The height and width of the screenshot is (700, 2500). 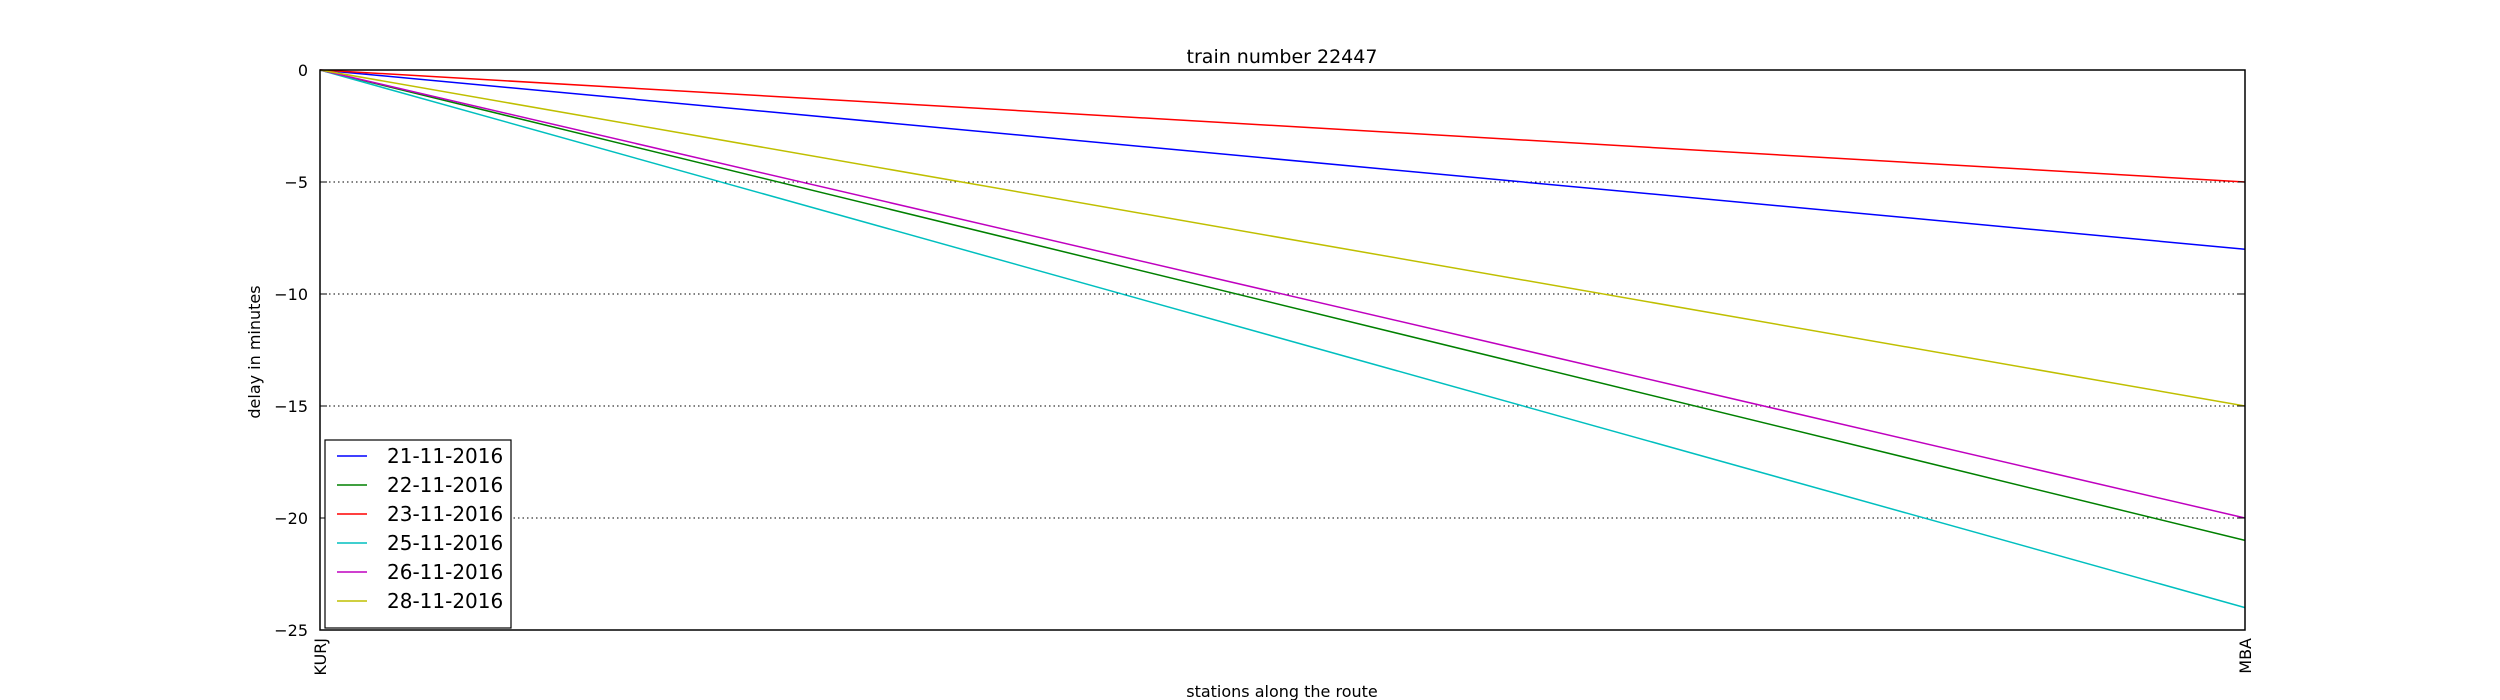 I want to click on chart-title: train number 22447, so click(x=1282, y=57).